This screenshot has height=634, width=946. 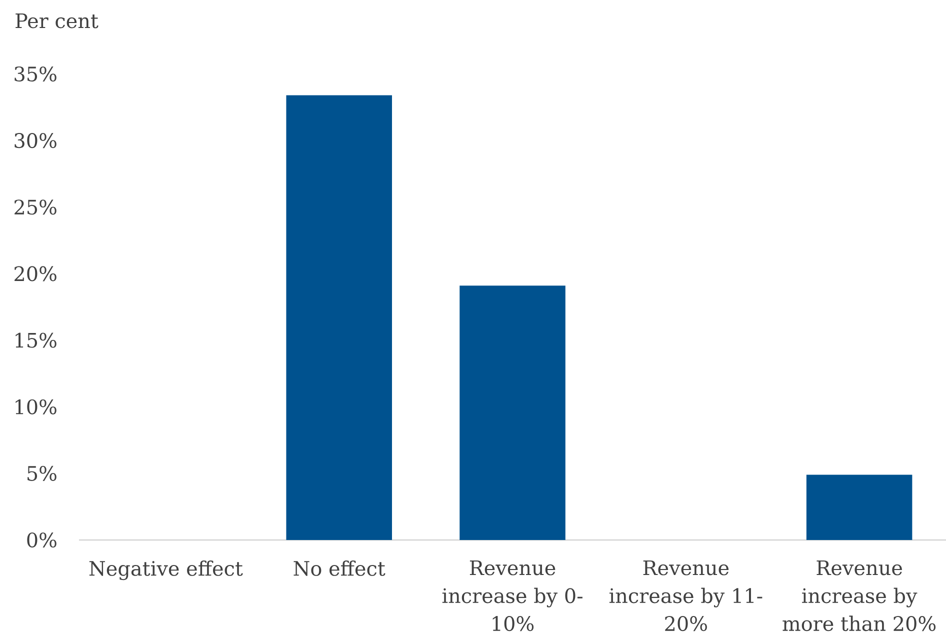 I want to click on y-tick-label: 5%, so click(x=42, y=473).